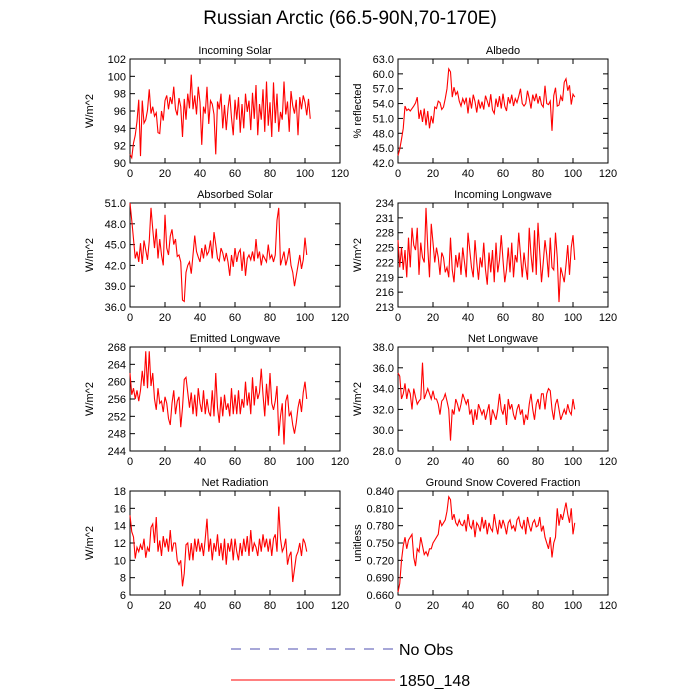  Describe the element at coordinates (350, 18) in the screenshot. I see `page-title: Russian Arctic (66.5-90N,70-170E)` at that location.